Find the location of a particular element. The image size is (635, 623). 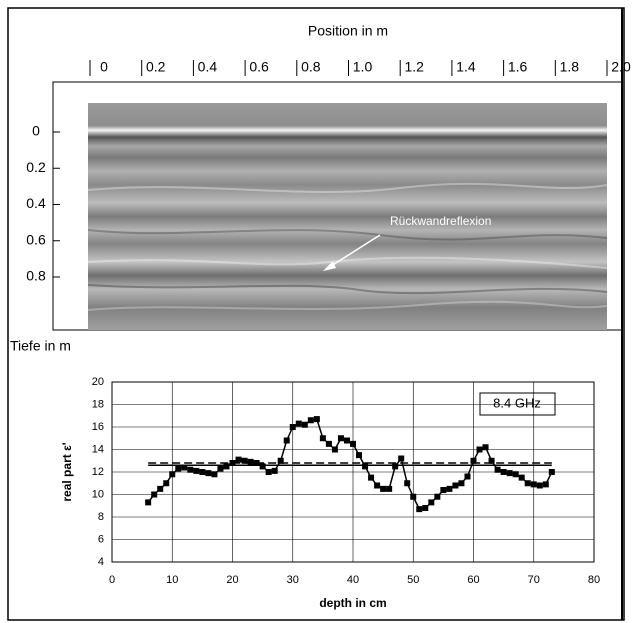

y-tick-label: 14 is located at coordinates (98, 449).